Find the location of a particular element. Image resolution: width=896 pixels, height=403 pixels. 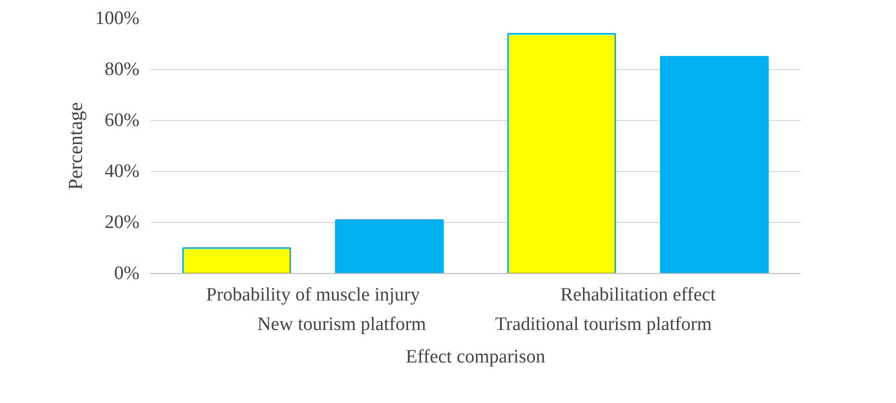

y-tick-label: 20% is located at coordinates (122, 222).